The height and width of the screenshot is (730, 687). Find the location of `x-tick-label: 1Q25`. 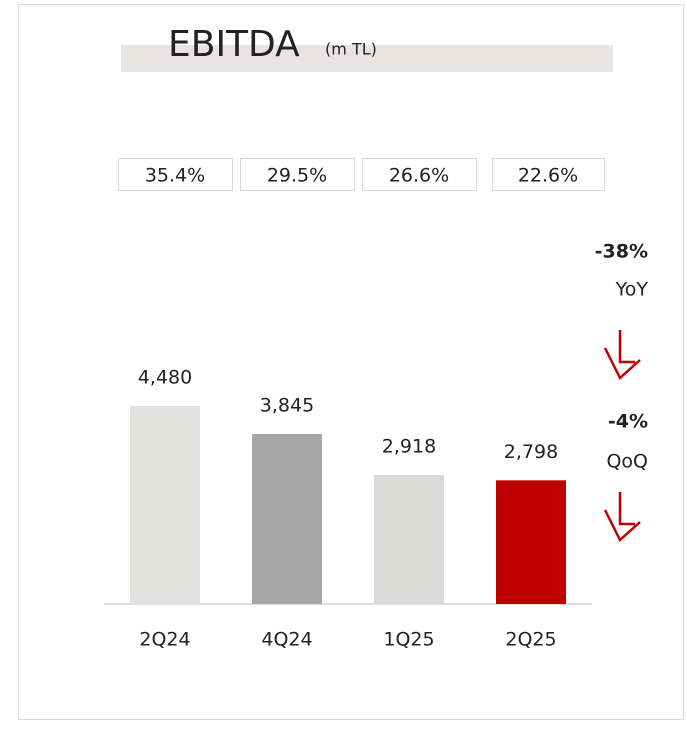

x-tick-label: 1Q25 is located at coordinates (408, 640).